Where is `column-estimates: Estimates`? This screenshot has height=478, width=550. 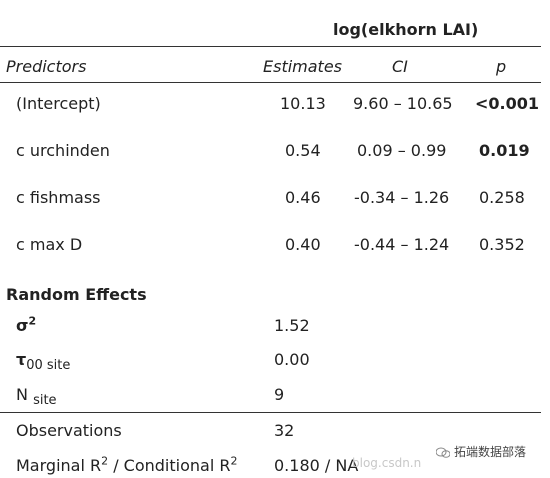 column-estimates: Estimates is located at coordinates (303, 66).